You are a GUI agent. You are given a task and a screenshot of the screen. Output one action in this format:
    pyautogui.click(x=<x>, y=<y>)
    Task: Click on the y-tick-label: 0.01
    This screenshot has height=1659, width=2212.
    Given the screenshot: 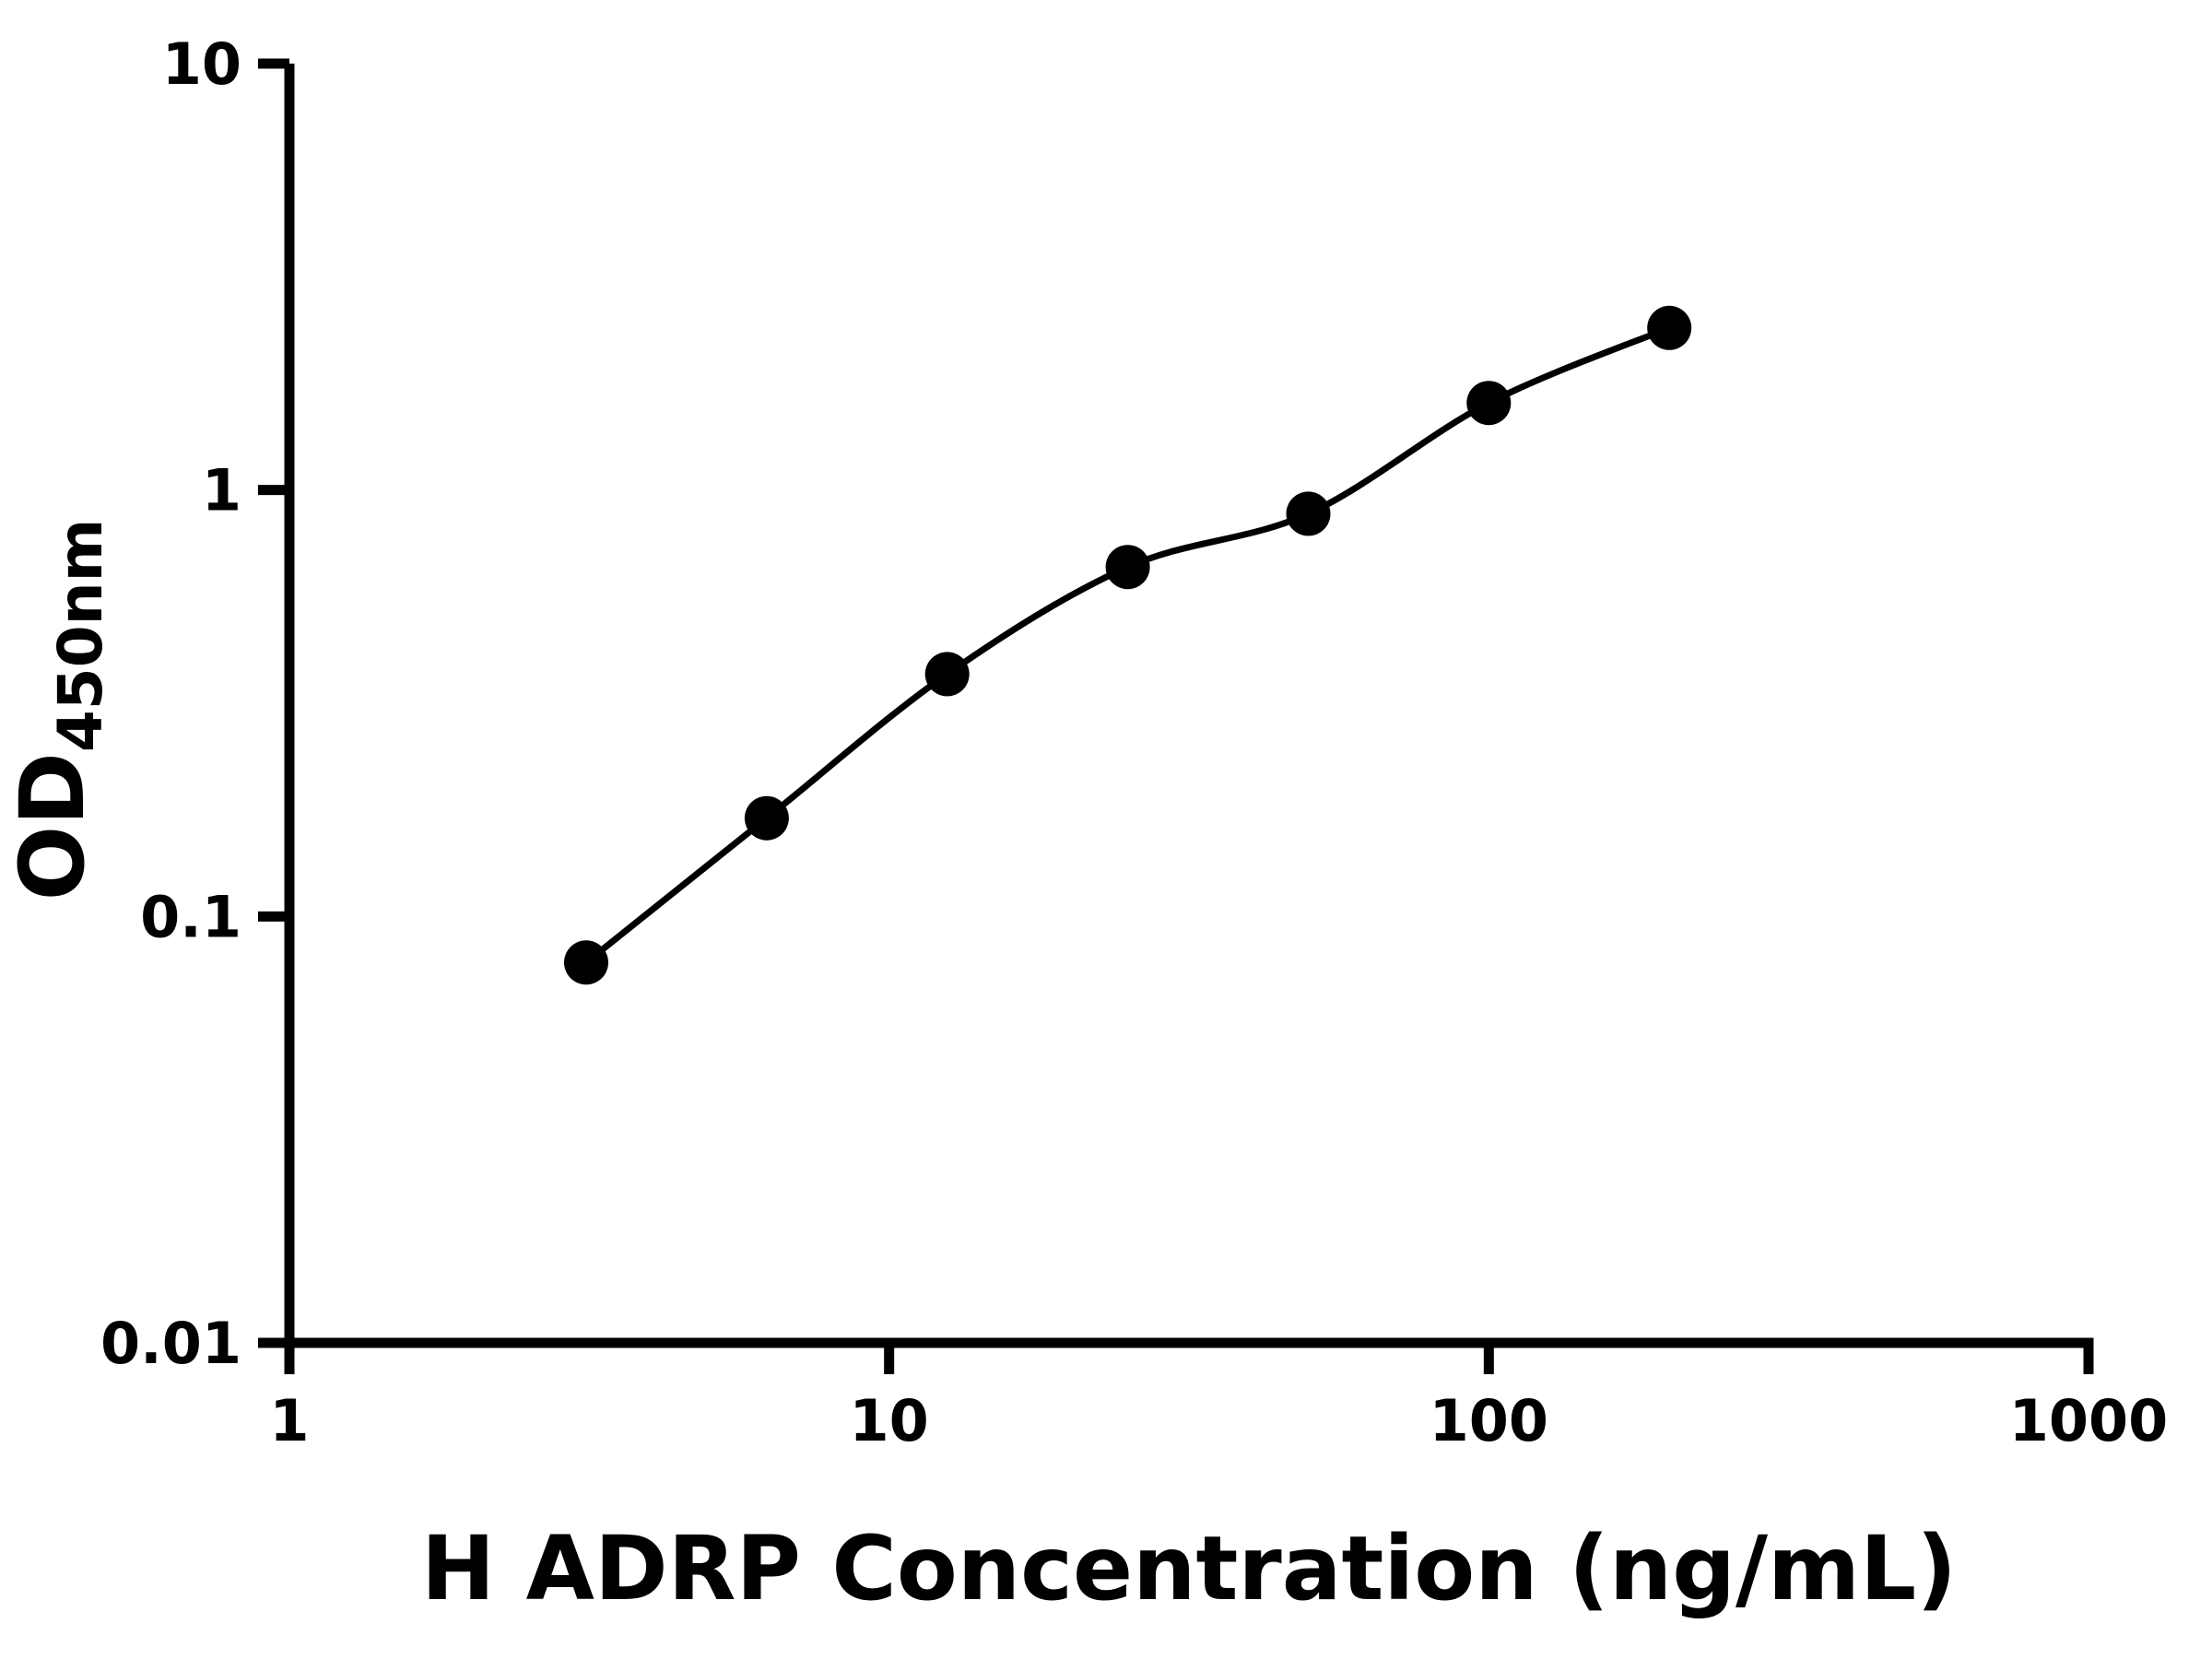 What is the action you would take?
    pyautogui.click(x=170, y=1343)
    